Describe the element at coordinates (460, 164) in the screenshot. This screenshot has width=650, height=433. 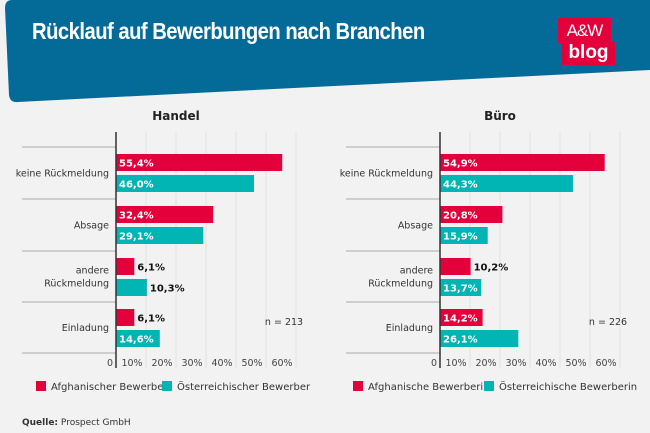
I see `data-label: 54,9%` at that location.